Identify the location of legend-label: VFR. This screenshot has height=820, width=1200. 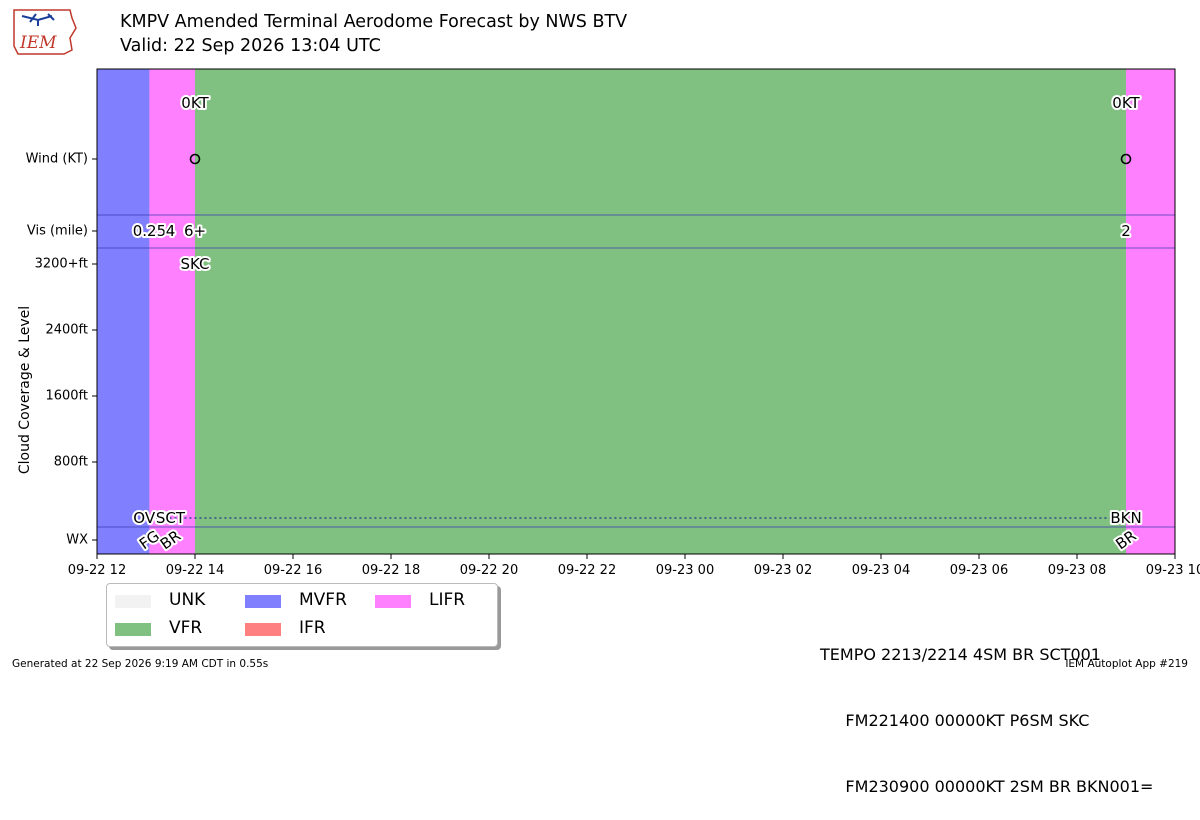
(186, 628).